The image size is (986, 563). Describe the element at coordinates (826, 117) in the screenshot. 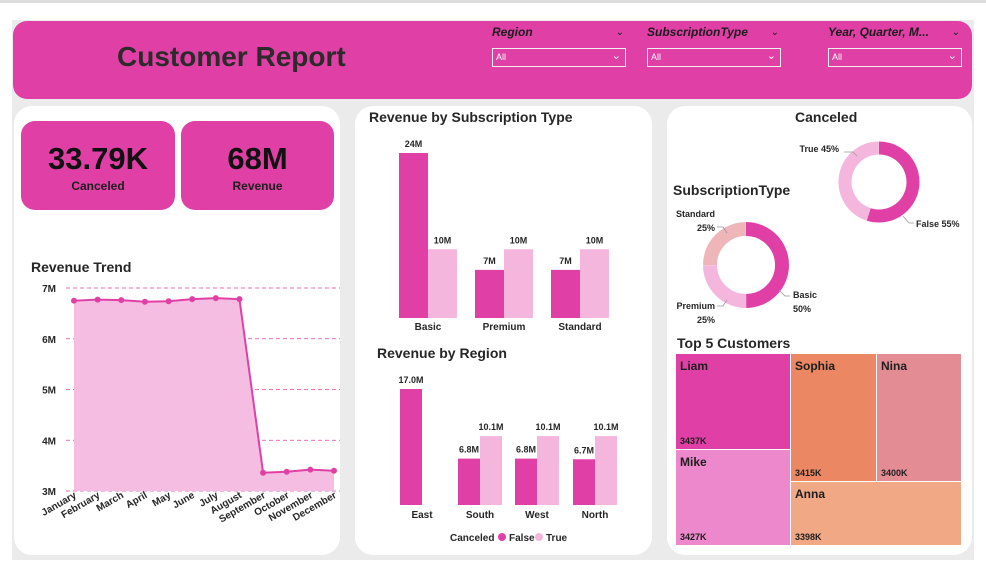

I see `canceled-donut-title: Canceled` at that location.